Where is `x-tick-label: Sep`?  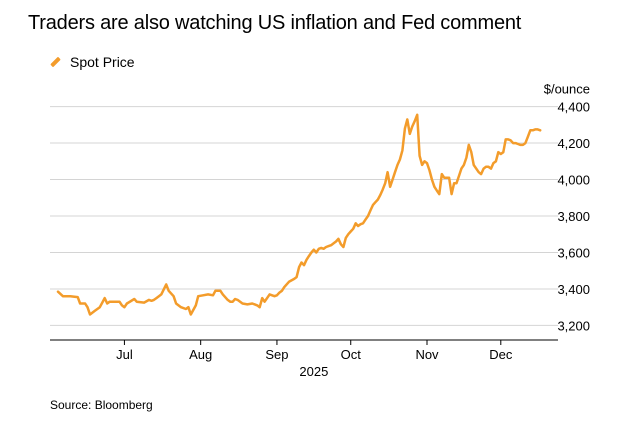 x-tick-label: Sep is located at coordinates (276, 354).